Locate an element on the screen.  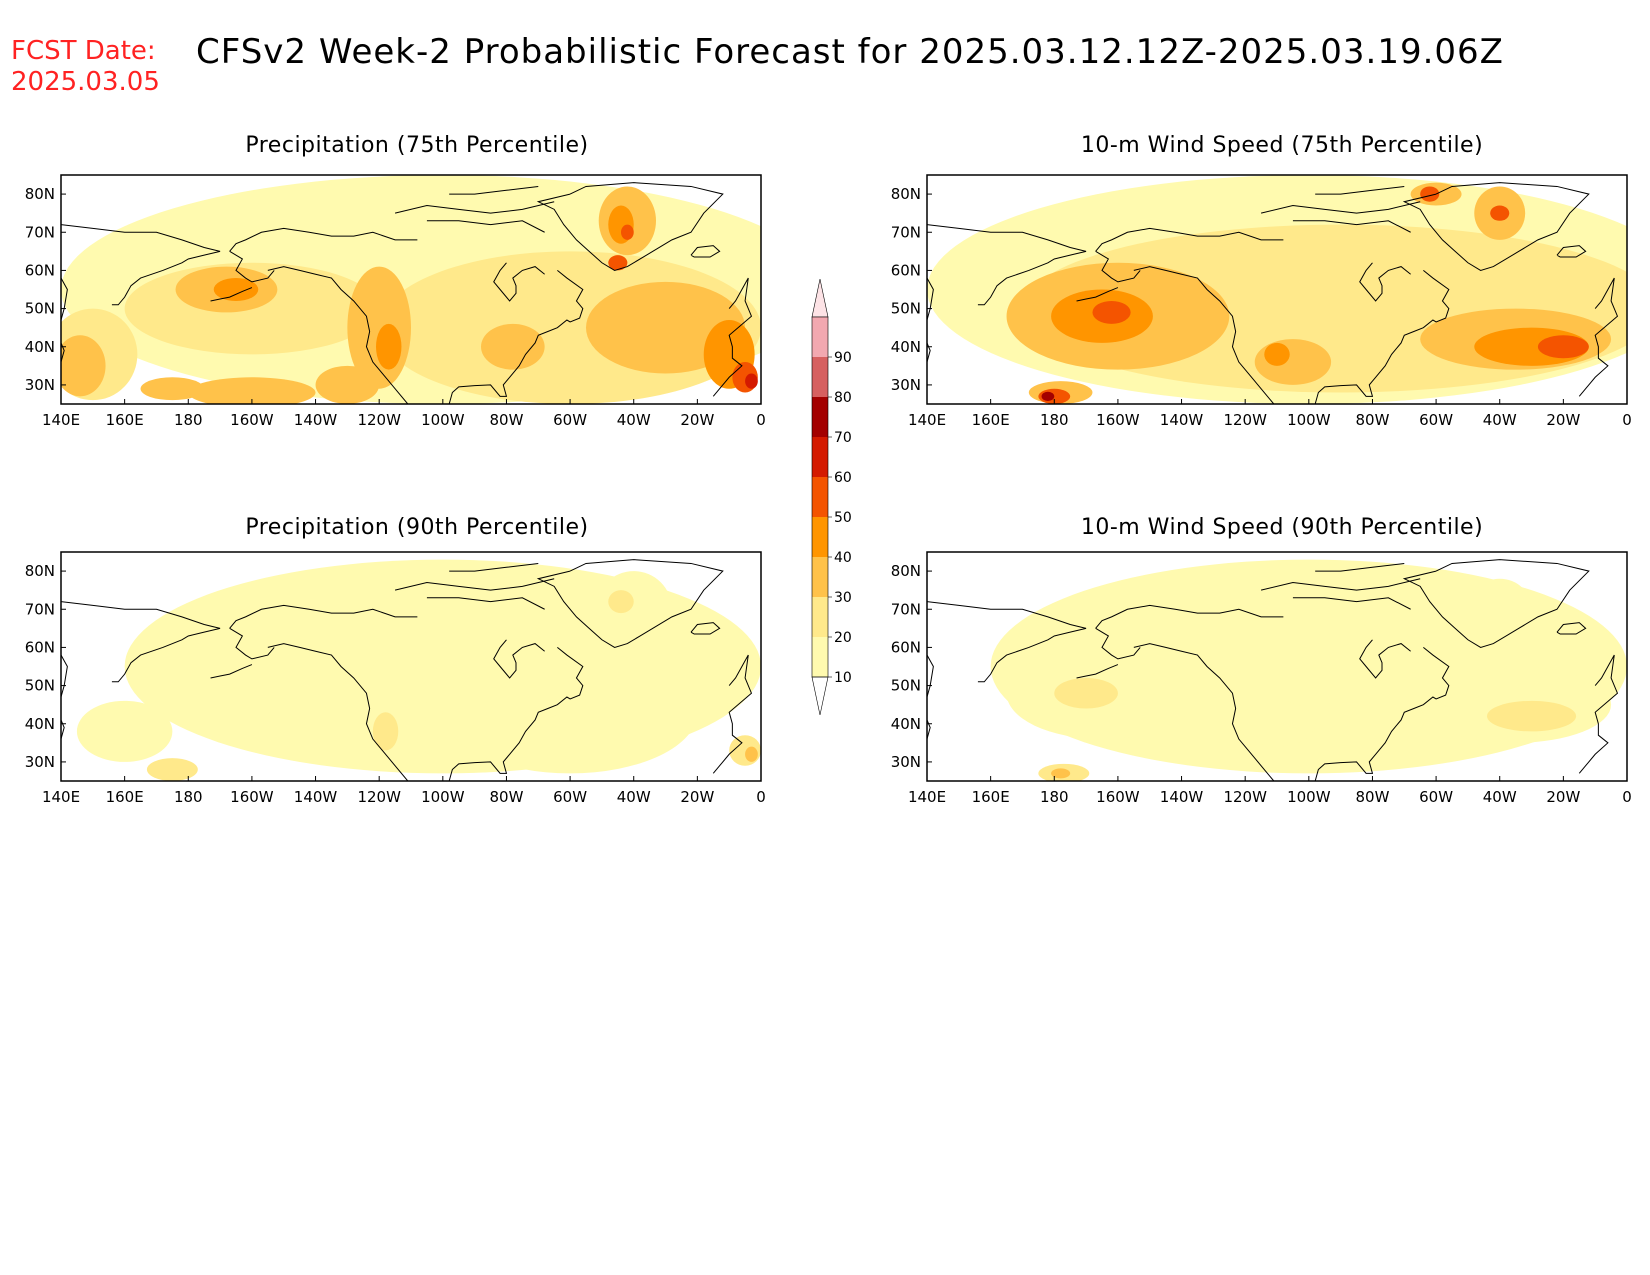
lon-label: 160E is located at coordinates (991, 797).